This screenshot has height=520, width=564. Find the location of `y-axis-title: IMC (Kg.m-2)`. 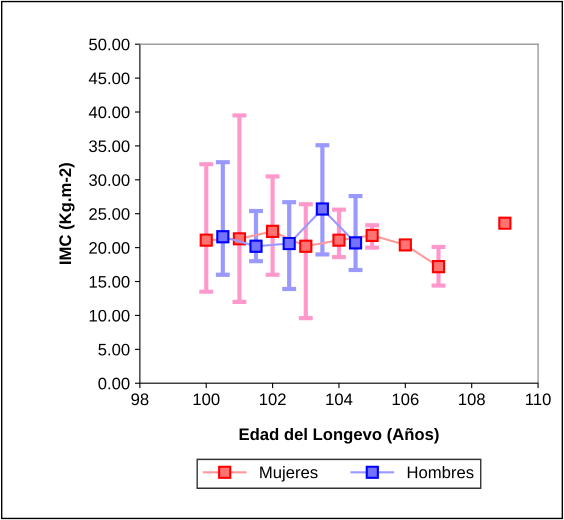

y-axis-title: IMC (Kg.m-2) is located at coordinates (66, 213).